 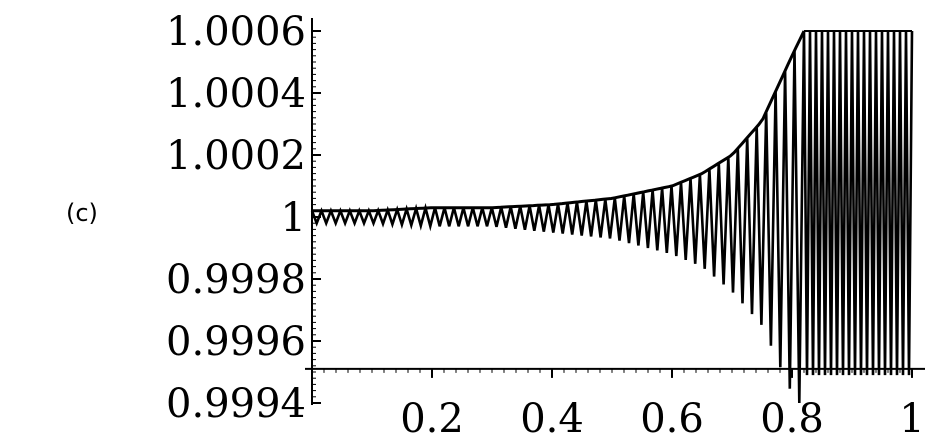 What do you see at coordinates (236, 280) in the screenshot?
I see `y-tick-label: 0.9998` at bounding box center [236, 280].